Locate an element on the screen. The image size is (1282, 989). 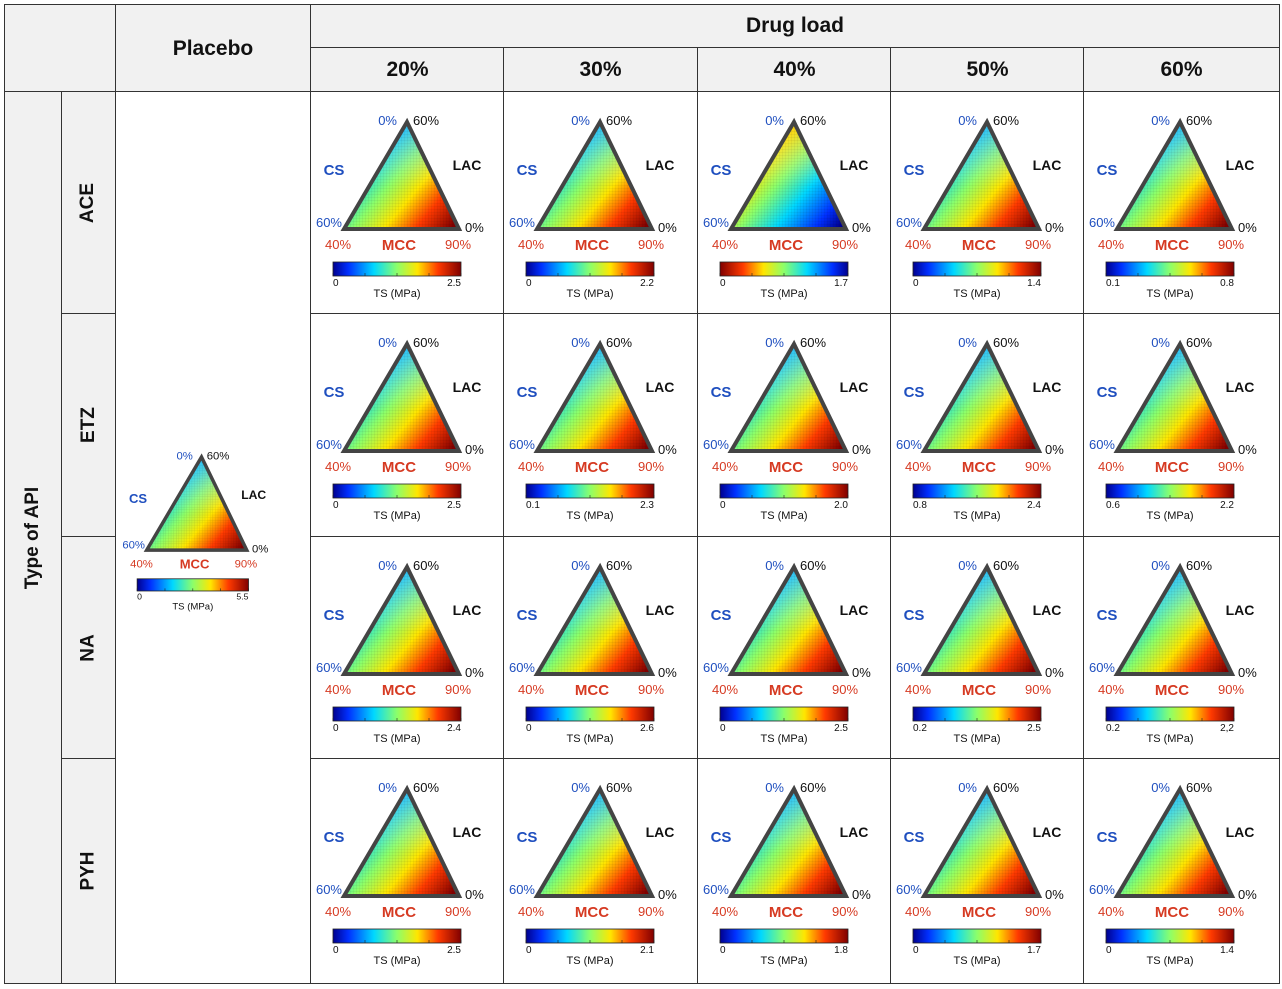
ternary-cell-etz-50pct: 0% 60% CS LAC 60% 0% 40% MCC 90% 0.8 2.4 TS (MPa) is located at coordinates (987, 425).